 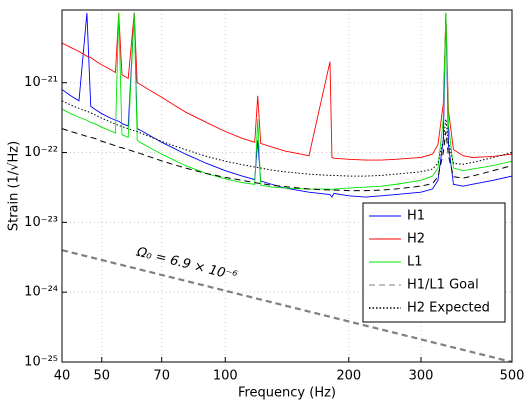 What do you see at coordinates (416, 239) in the screenshot?
I see `legend-label: H2` at bounding box center [416, 239].